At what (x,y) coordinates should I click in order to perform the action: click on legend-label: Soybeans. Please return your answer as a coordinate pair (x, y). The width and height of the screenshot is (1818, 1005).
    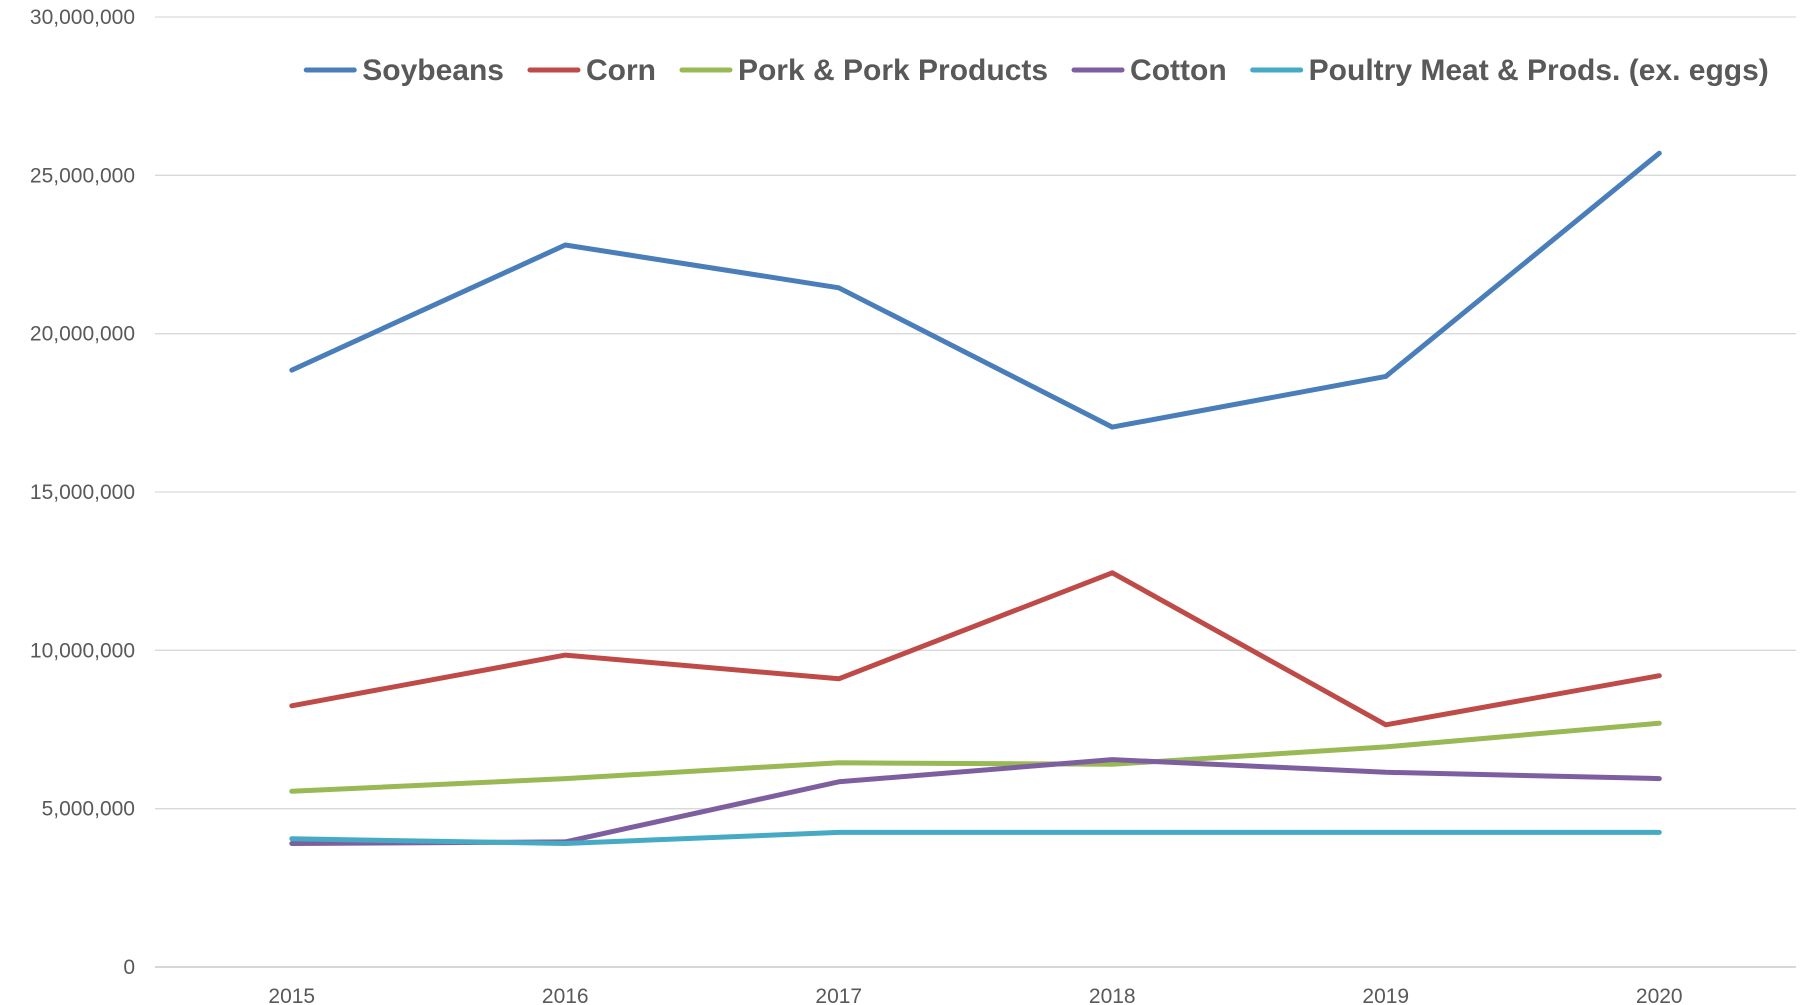
    Looking at the image, I should click on (433, 70).